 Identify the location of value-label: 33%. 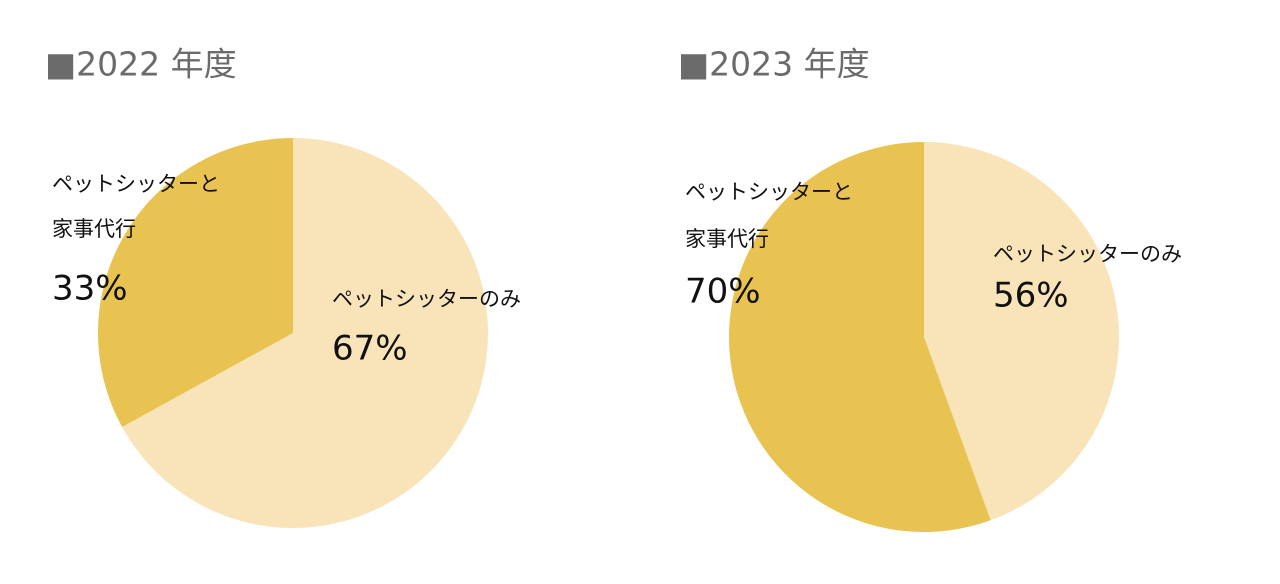
(90, 289).